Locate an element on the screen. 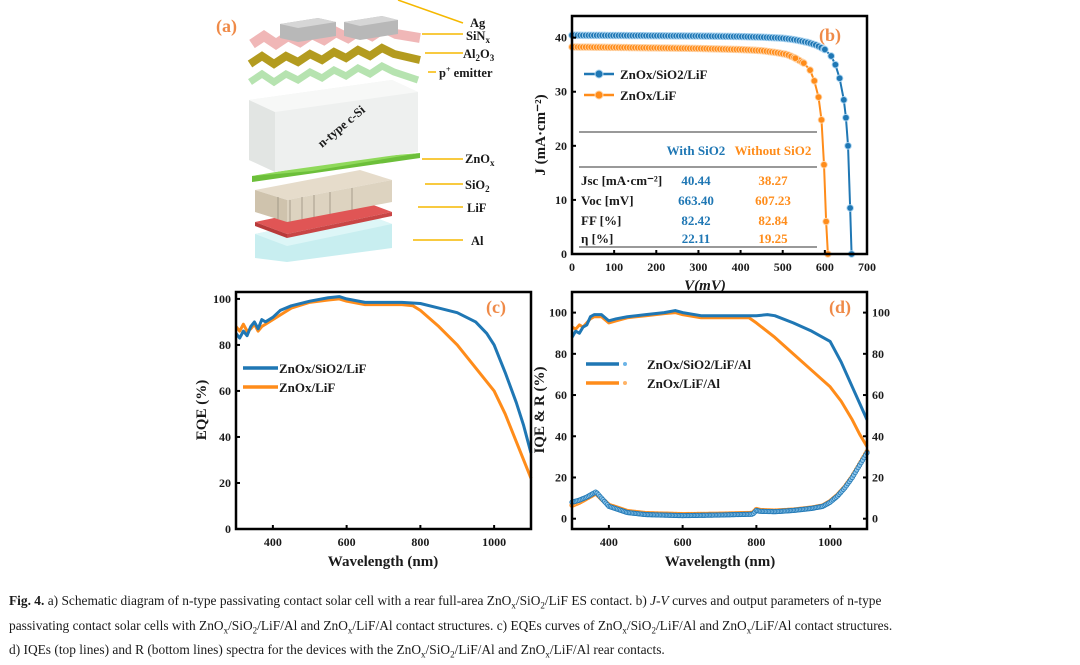 The image size is (1080, 665). panel-b-frame is located at coordinates (719, 135).